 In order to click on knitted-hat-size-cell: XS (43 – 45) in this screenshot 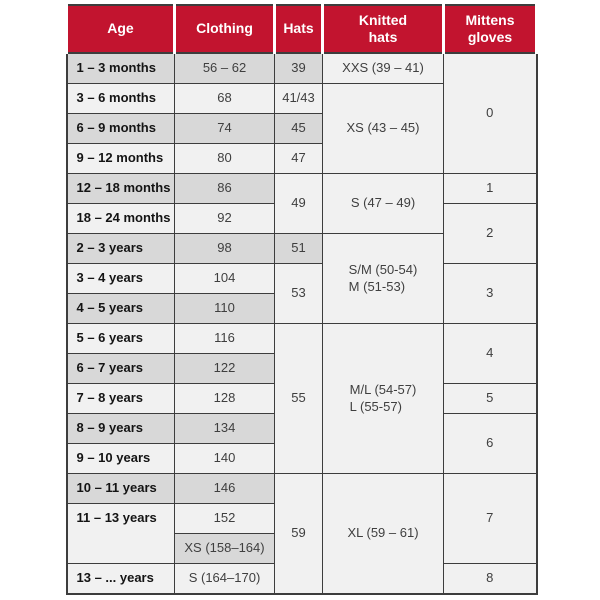, I will do `click(383, 128)`.